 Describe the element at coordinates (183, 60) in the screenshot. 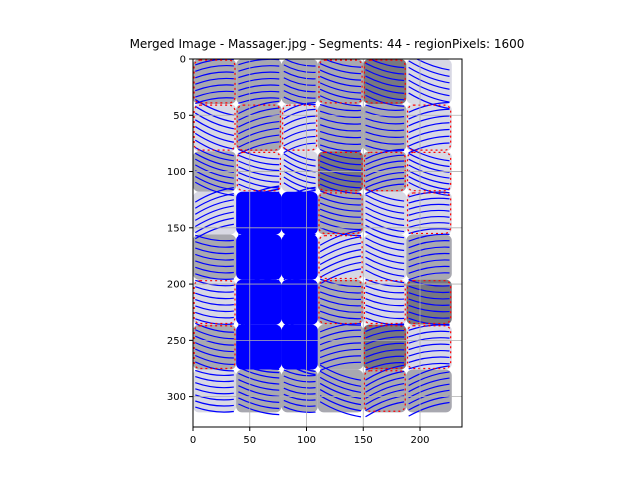

I see `y-tick-label: 0` at that location.